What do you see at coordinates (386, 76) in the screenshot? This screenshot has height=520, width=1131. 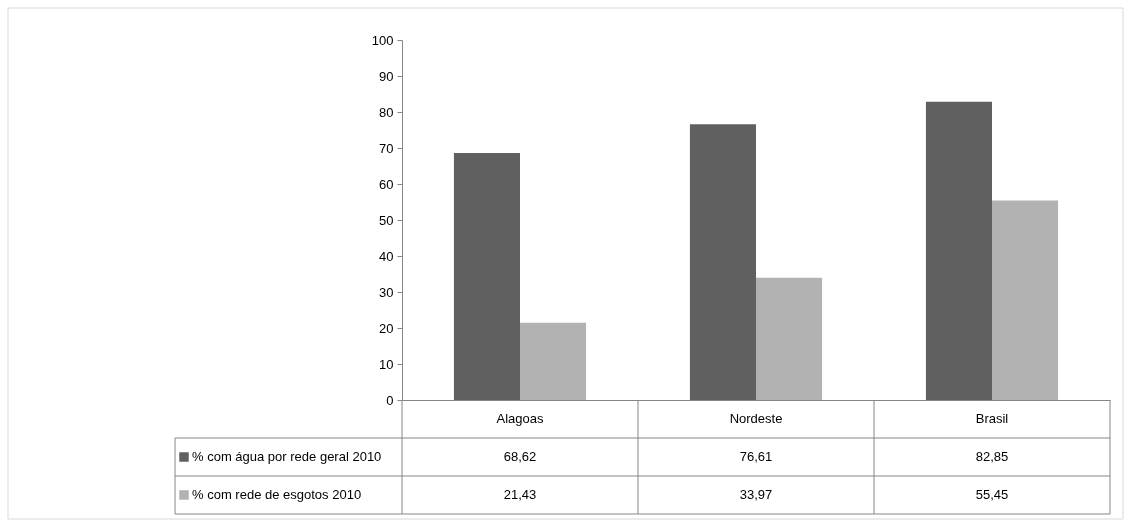 I see `y-tick-label: 90` at bounding box center [386, 76].